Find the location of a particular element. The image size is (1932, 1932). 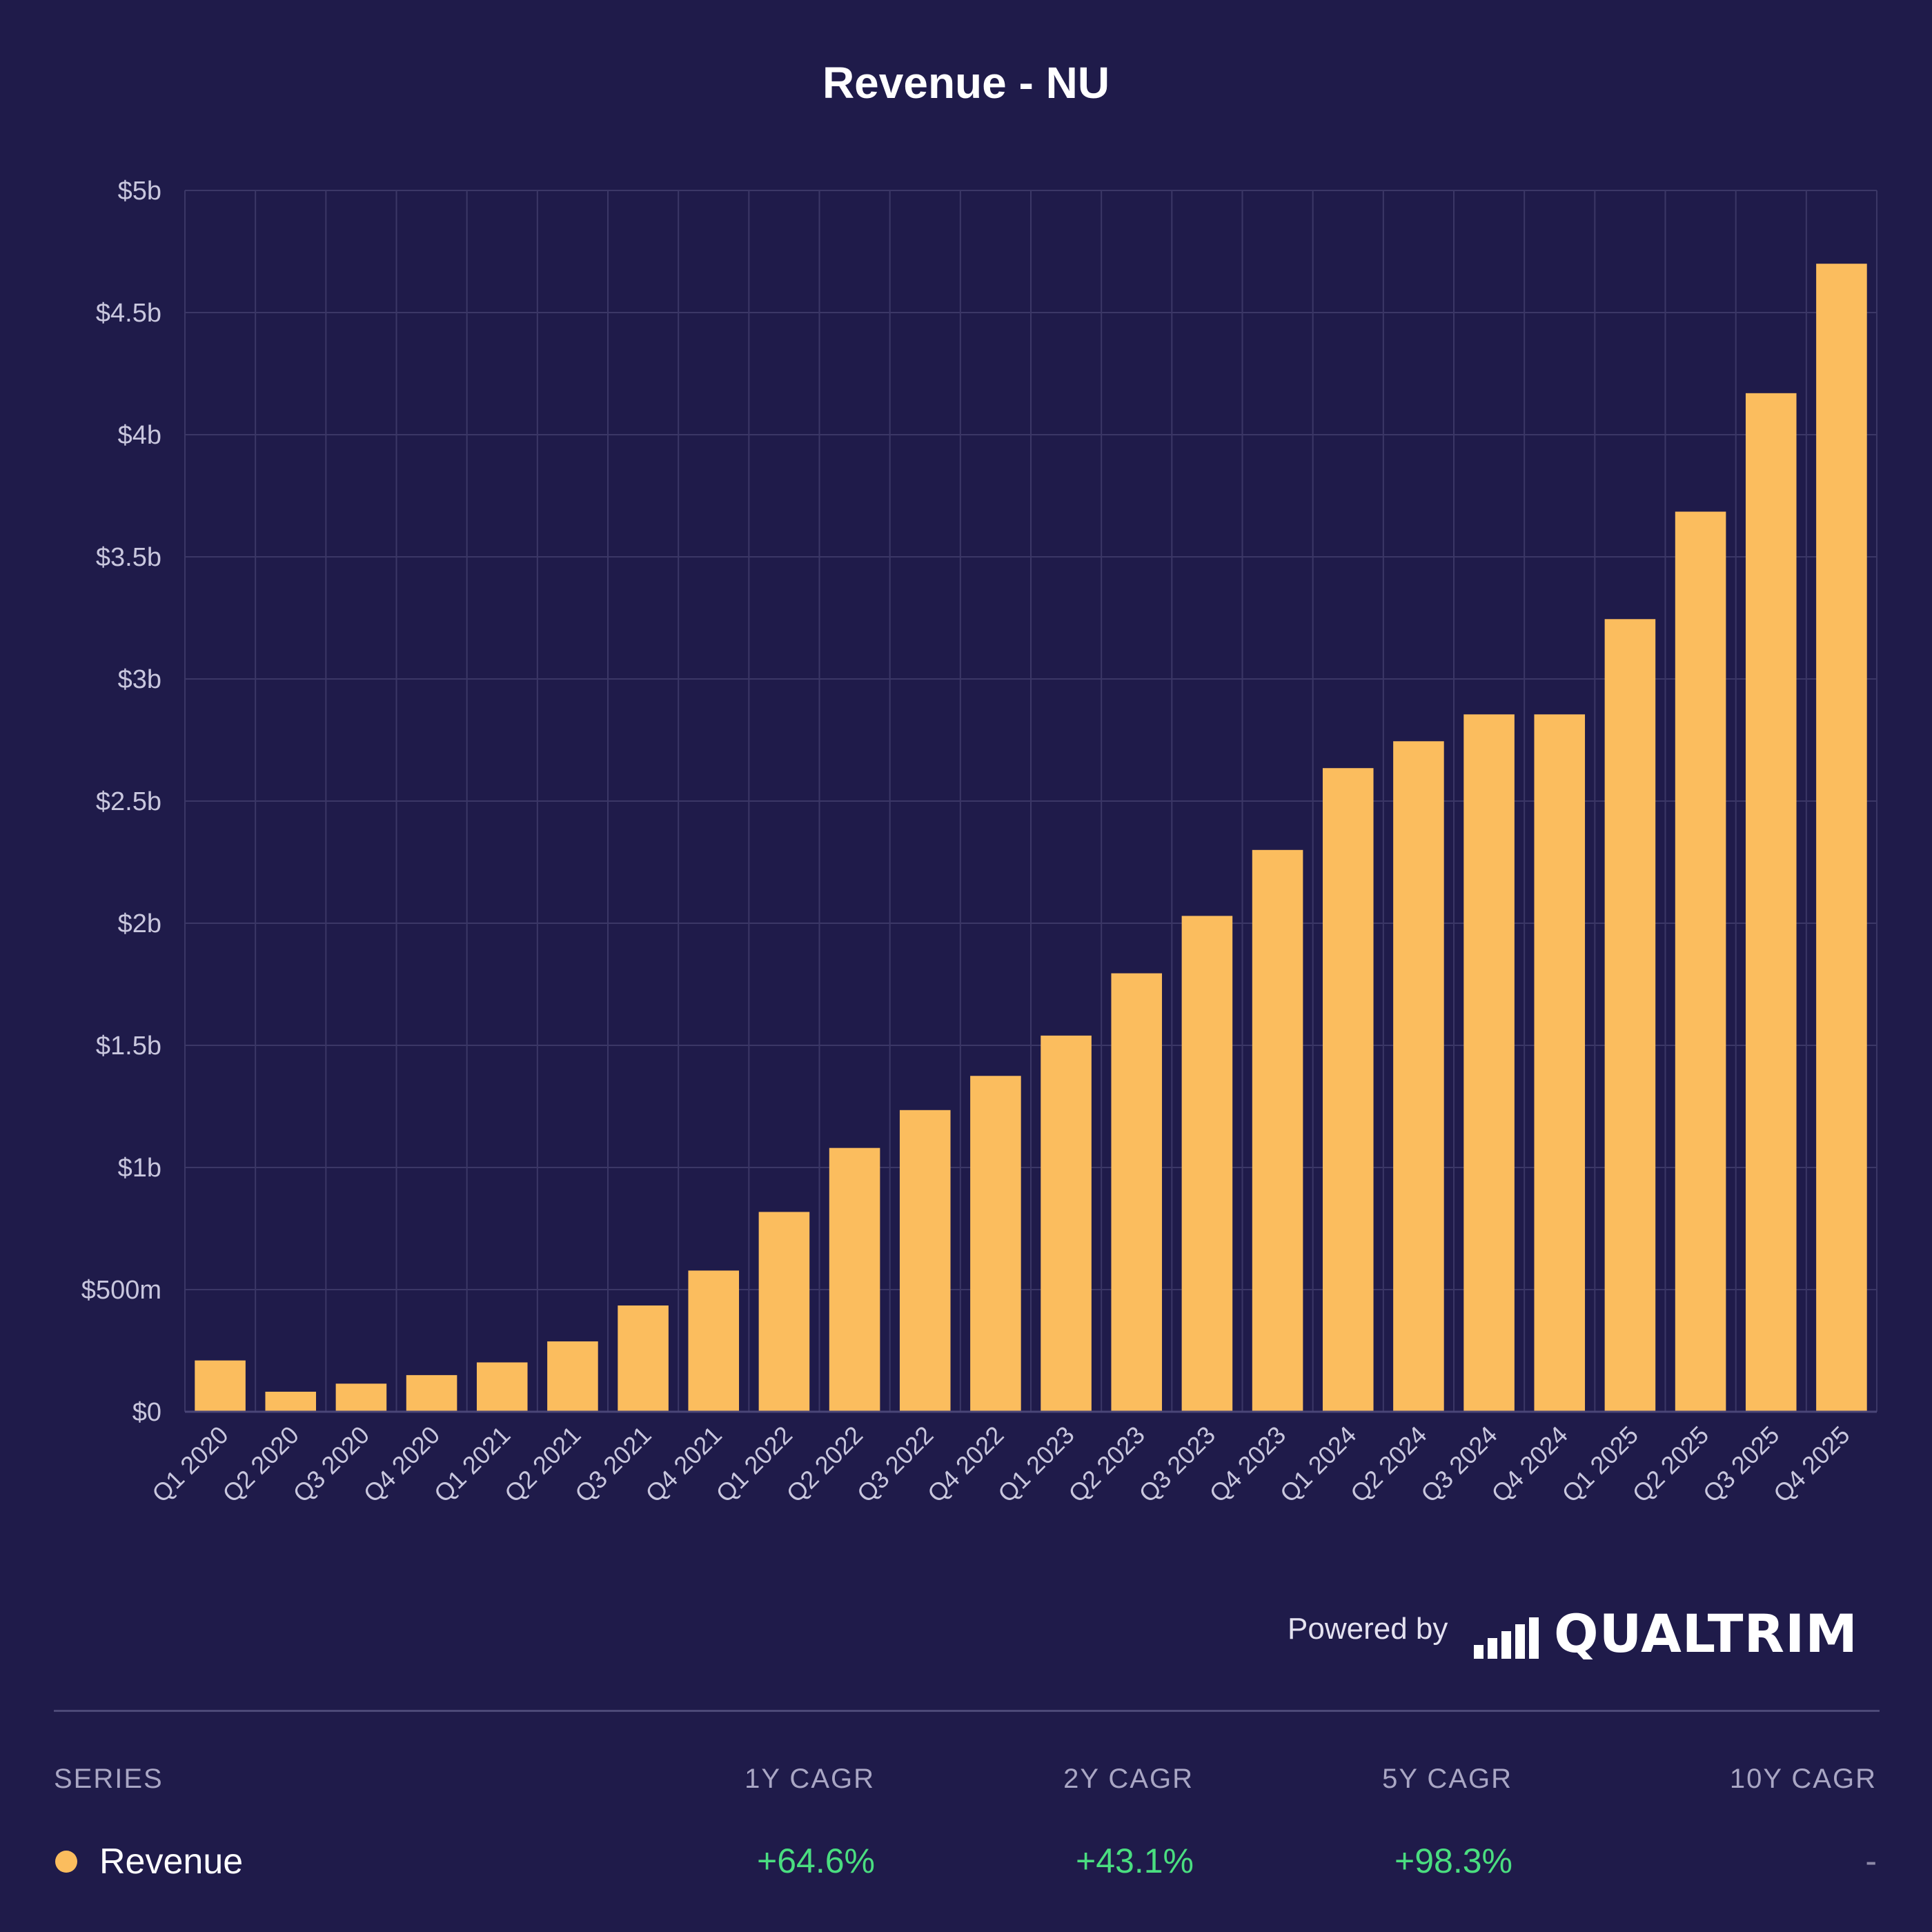

bar-q4-2021 is located at coordinates (714, 1341).